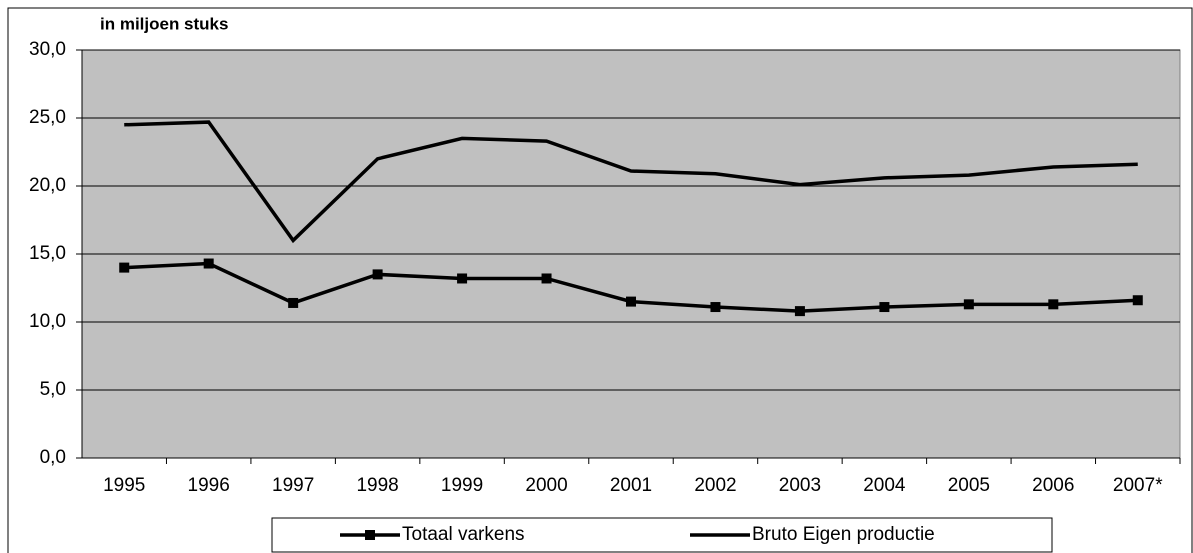 The height and width of the screenshot is (553, 1193). Describe the element at coordinates (209, 485) in the screenshot. I see `x-tick-label: 1996` at that location.